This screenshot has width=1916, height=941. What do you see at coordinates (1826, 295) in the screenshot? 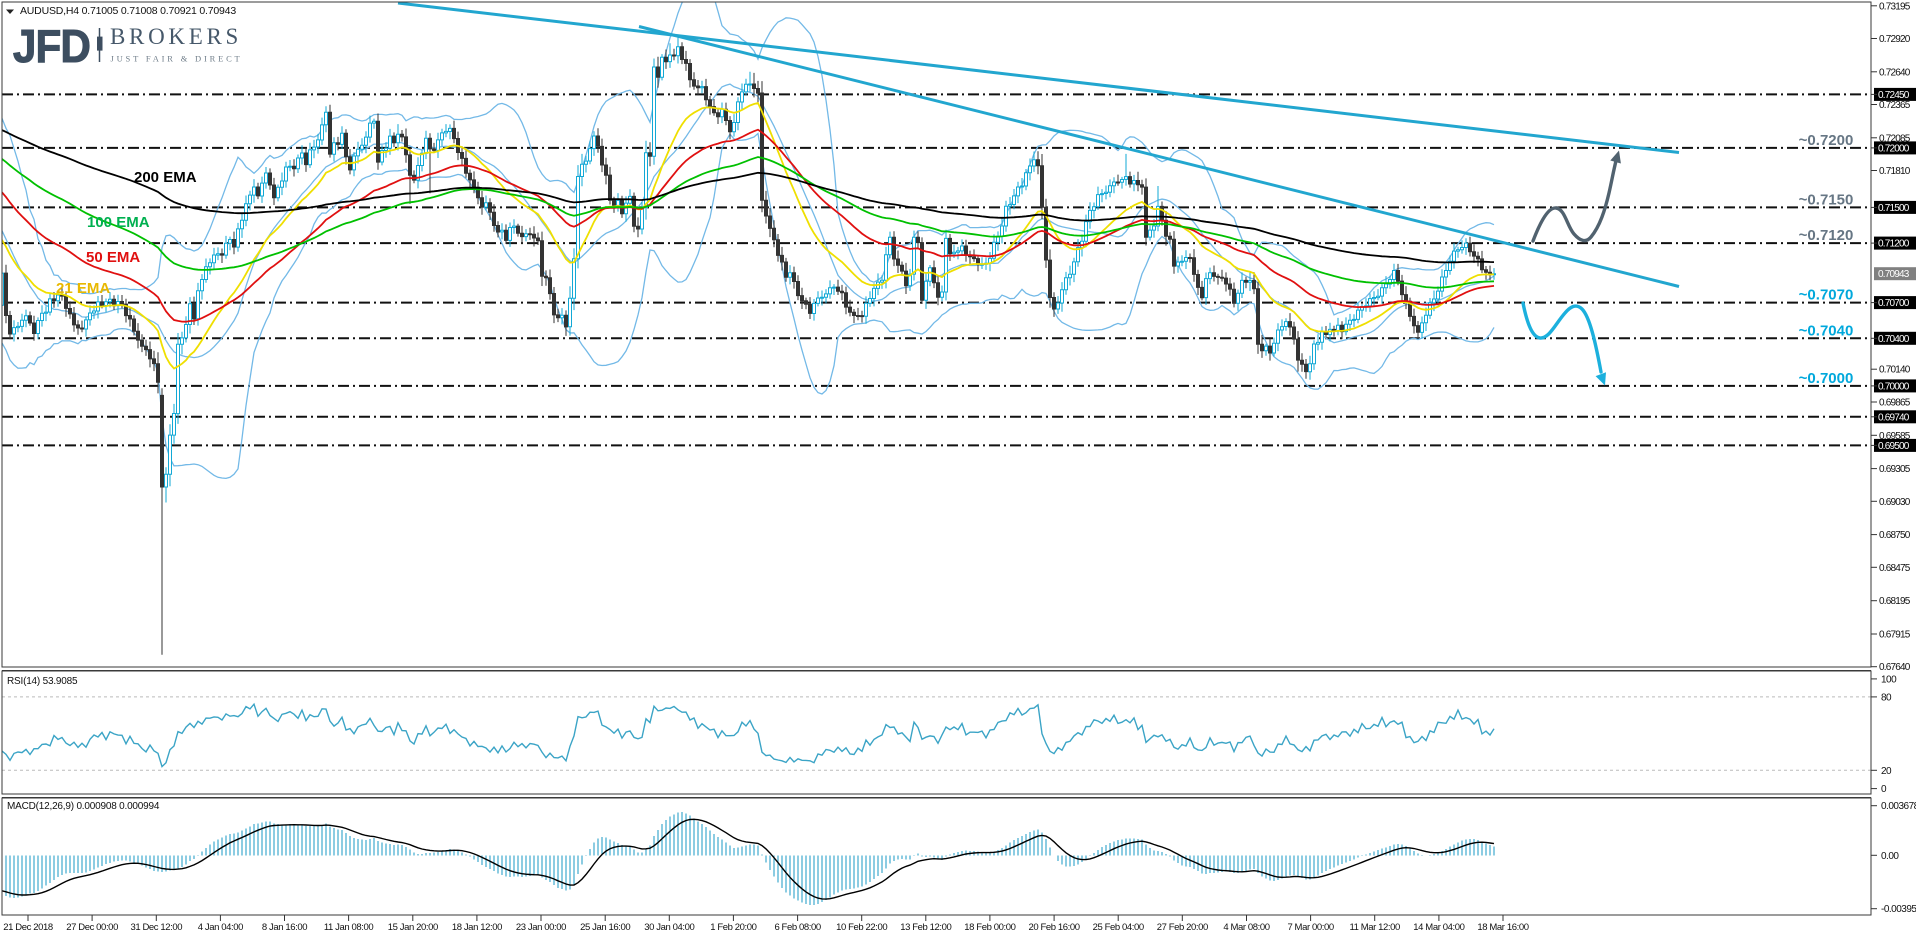
I see `svg-text: ~0.7070` at bounding box center [1826, 295].